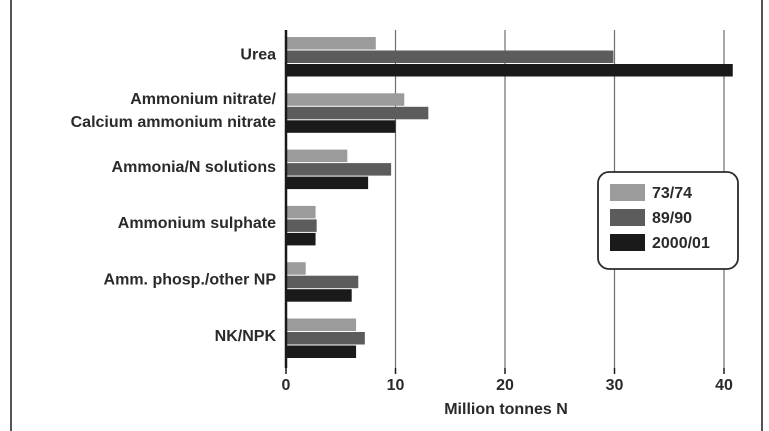 This screenshot has width=769, height=431. I want to click on category-label: Calcium ammonium nitrate, so click(173, 122).